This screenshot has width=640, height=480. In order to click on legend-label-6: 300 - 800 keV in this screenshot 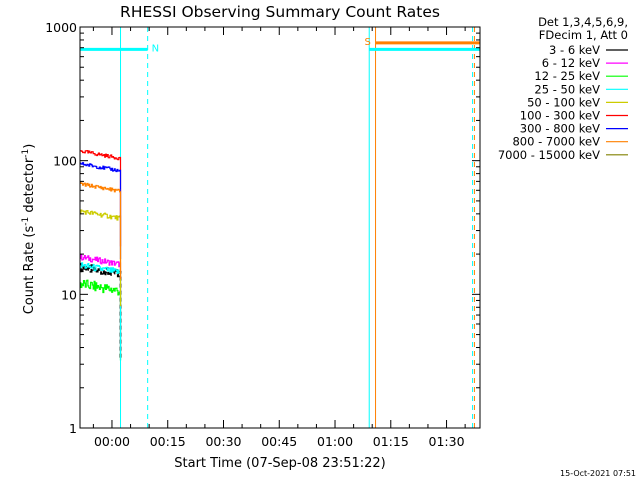, I will do `click(560, 129)`.